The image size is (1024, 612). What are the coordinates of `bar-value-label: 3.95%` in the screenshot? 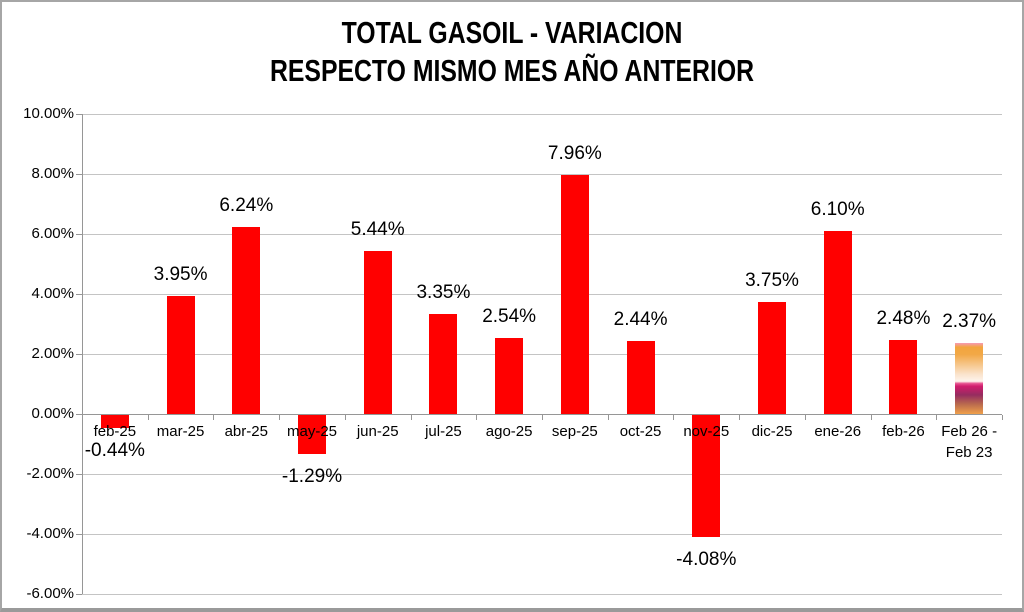 It's located at (180, 274).